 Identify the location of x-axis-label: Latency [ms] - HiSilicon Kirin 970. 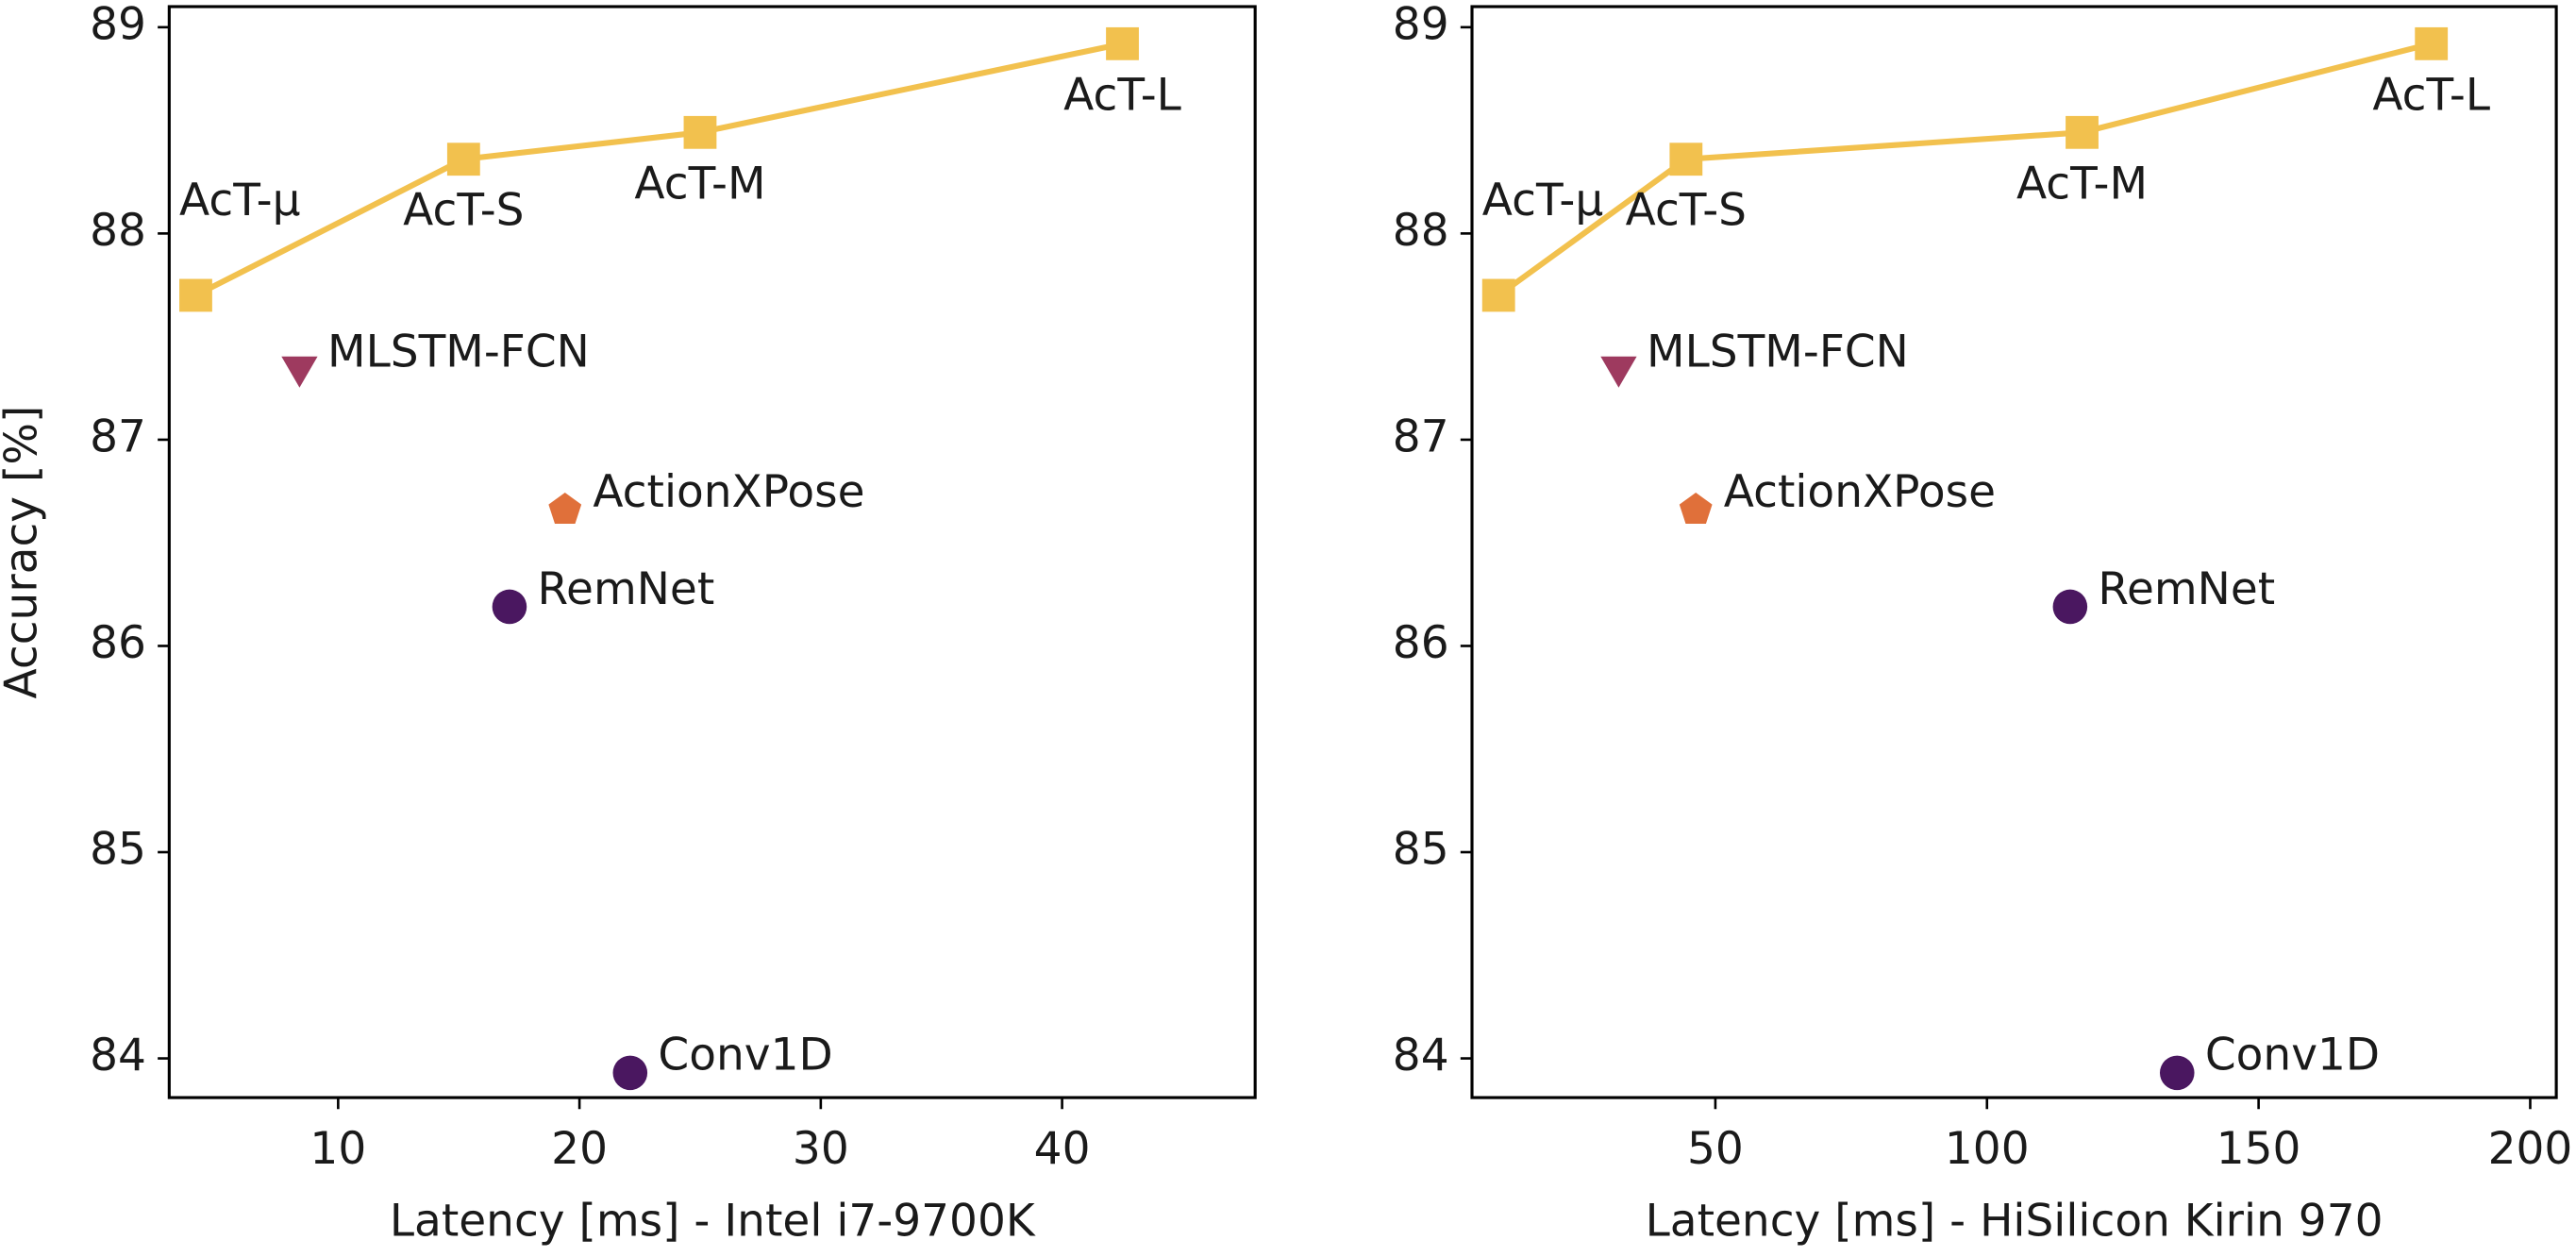
(2015, 1222).